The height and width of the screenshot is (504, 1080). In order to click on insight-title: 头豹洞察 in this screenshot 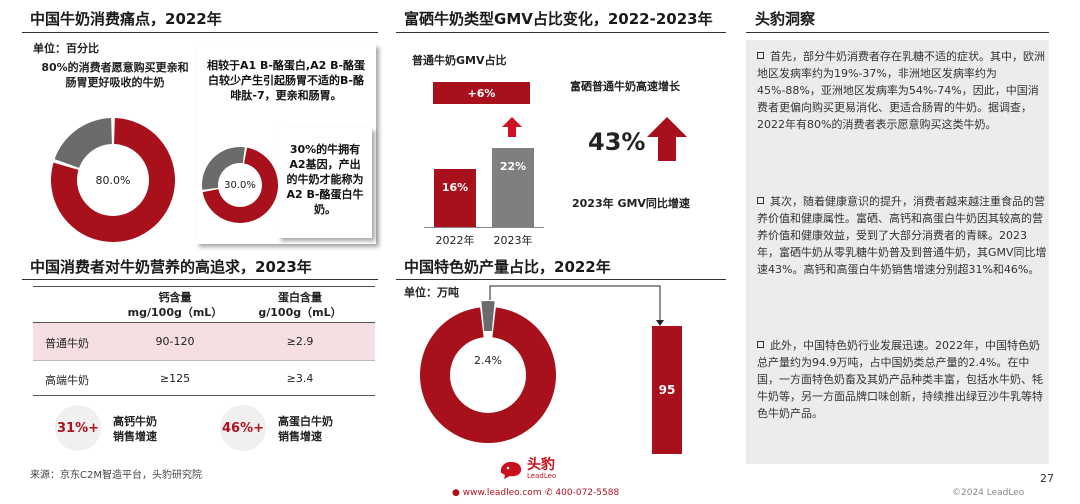, I will do `click(785, 19)`.